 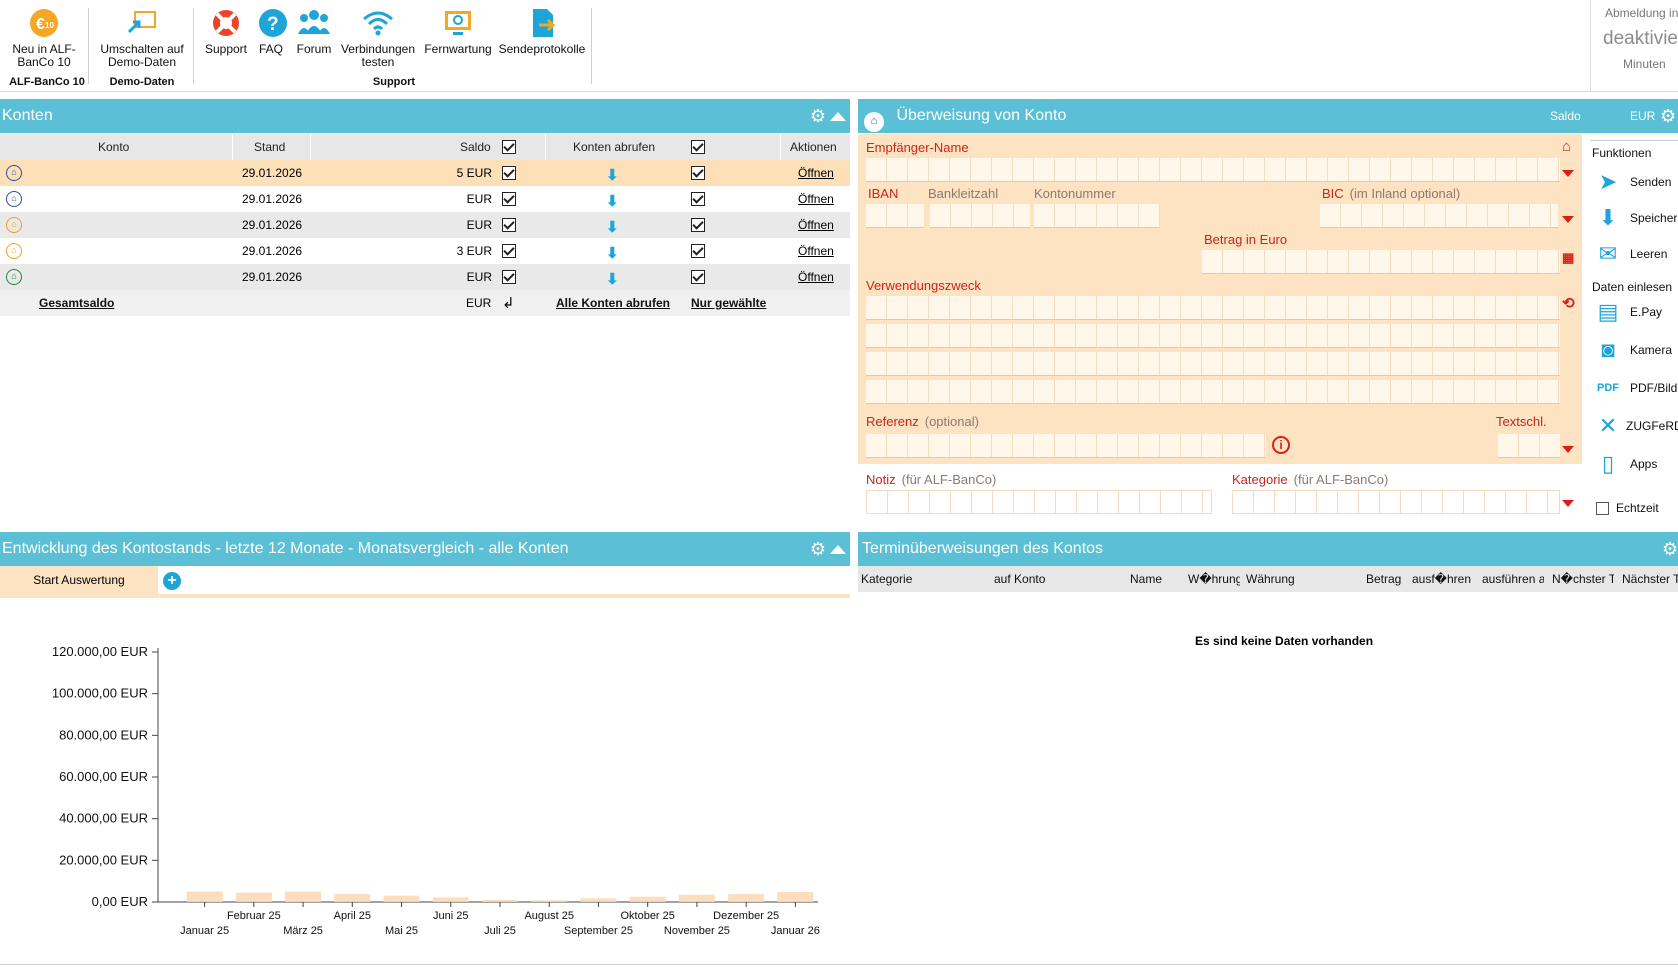 I want to click on col-kategorie: Kategorie, so click(x=887, y=579).